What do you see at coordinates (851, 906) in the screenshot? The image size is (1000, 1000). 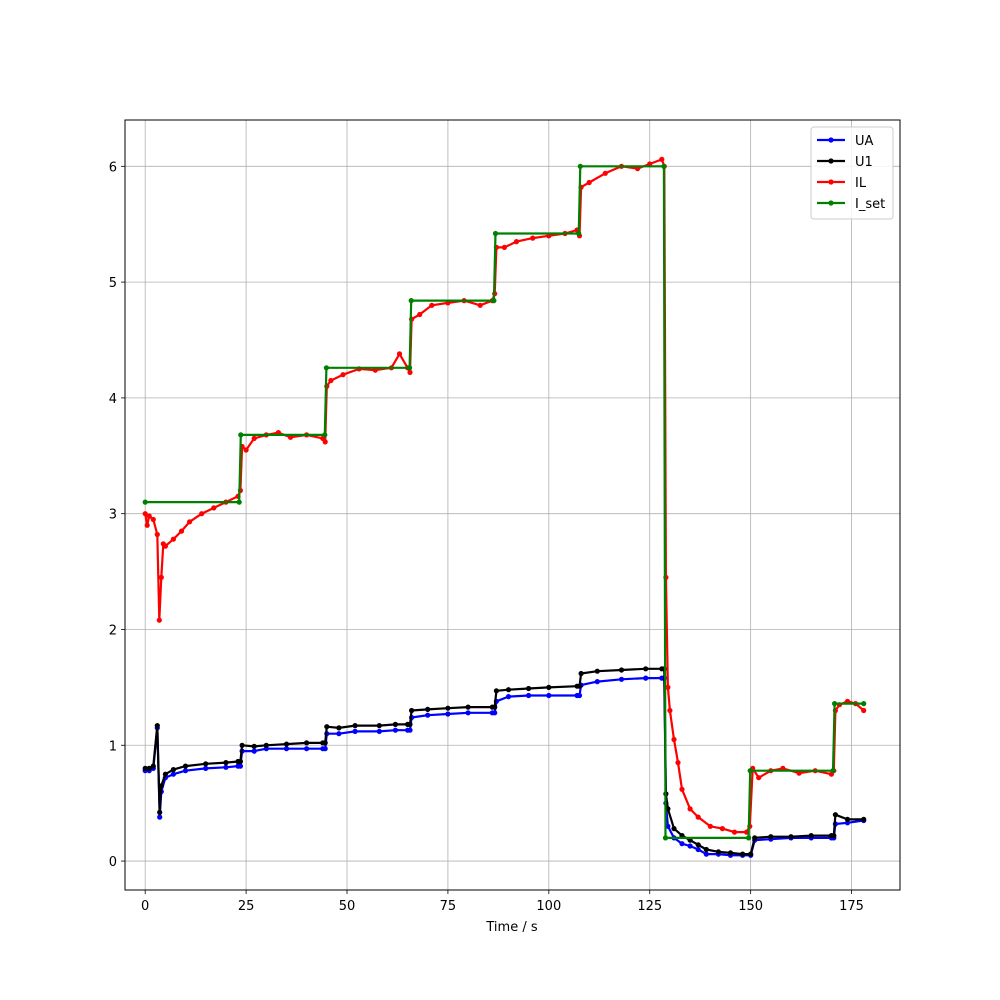 I see `x-tick-label: 175` at bounding box center [851, 906].